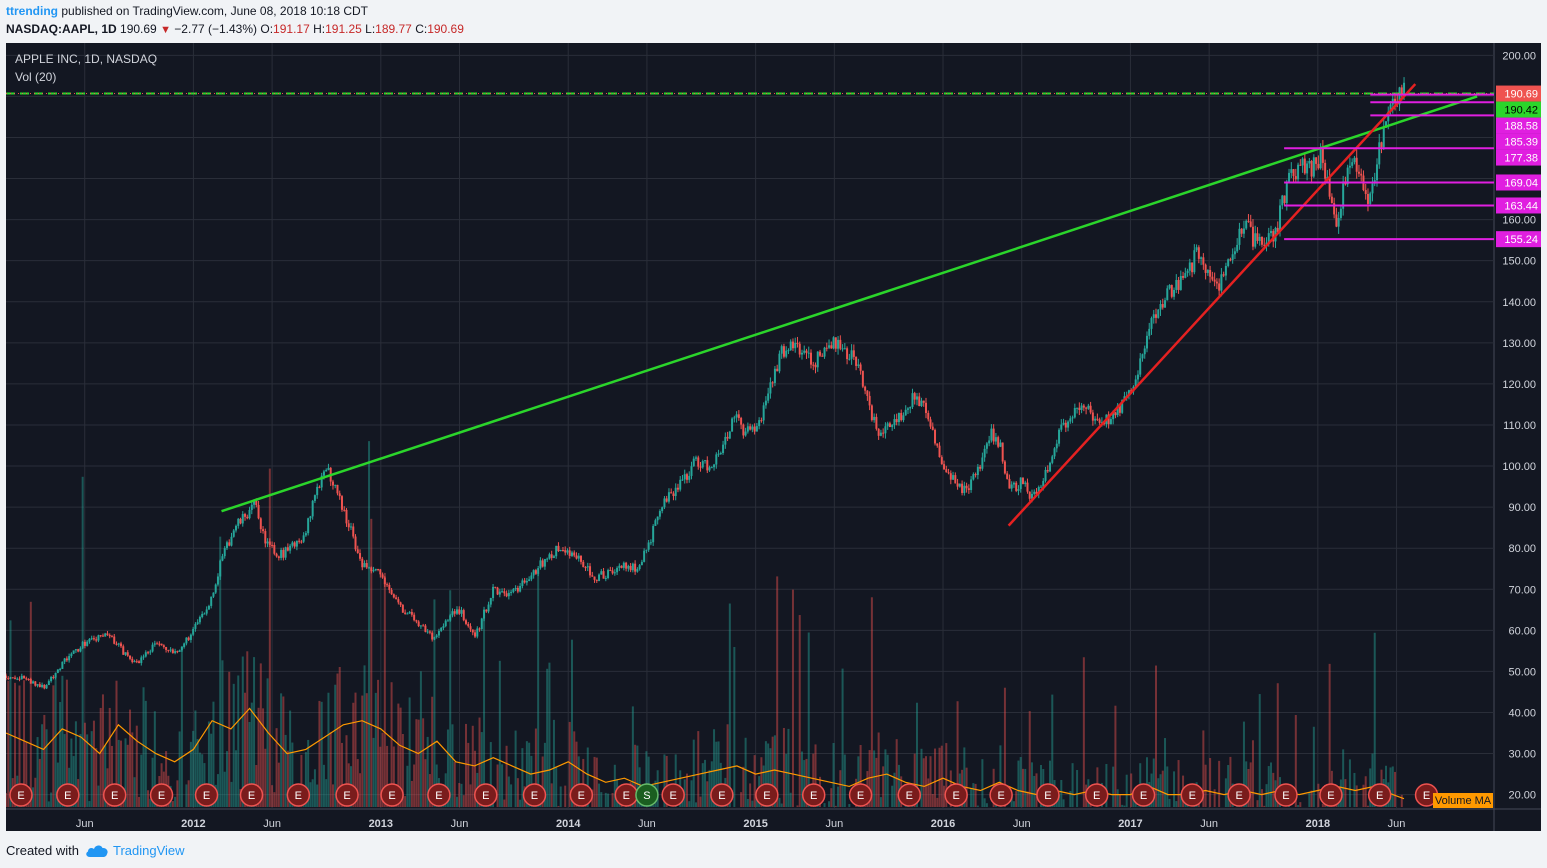  Describe the element at coordinates (370, 29) in the screenshot. I see `low-label: L:` at that location.